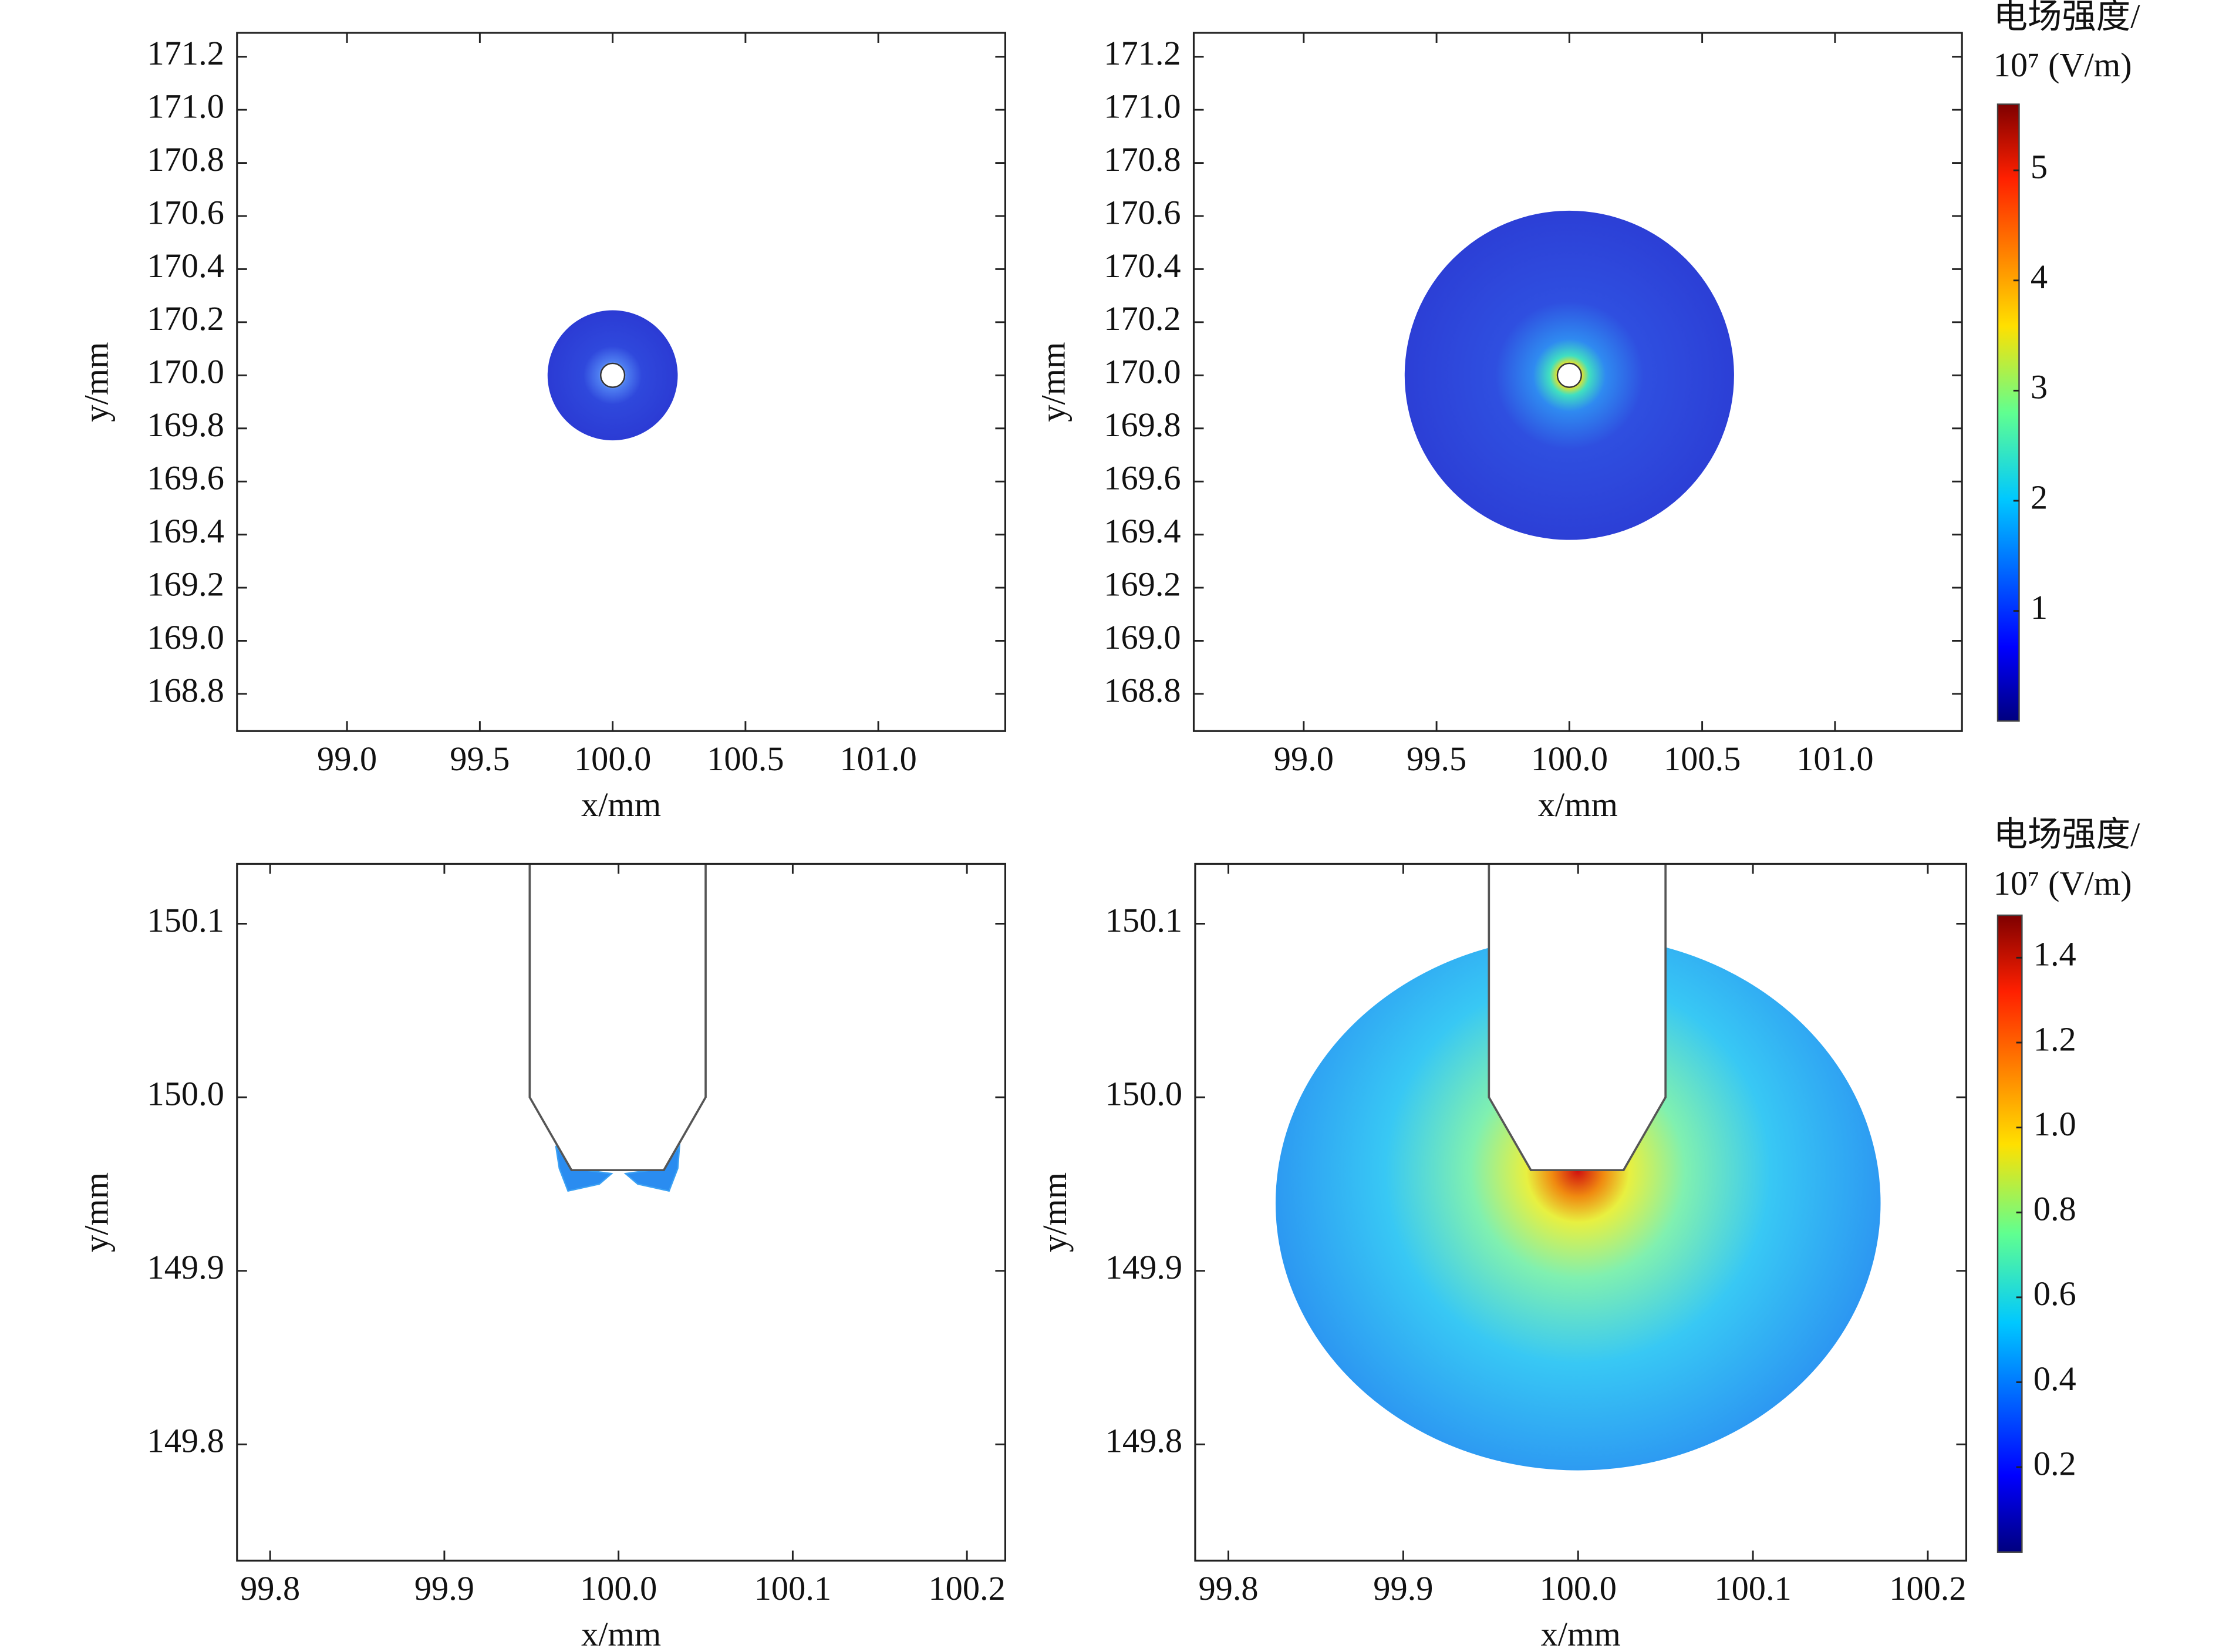 The image size is (2219, 1652). What do you see at coordinates (2054, 1124) in the screenshot?
I see `colorbar-tick-label: 1.0` at bounding box center [2054, 1124].